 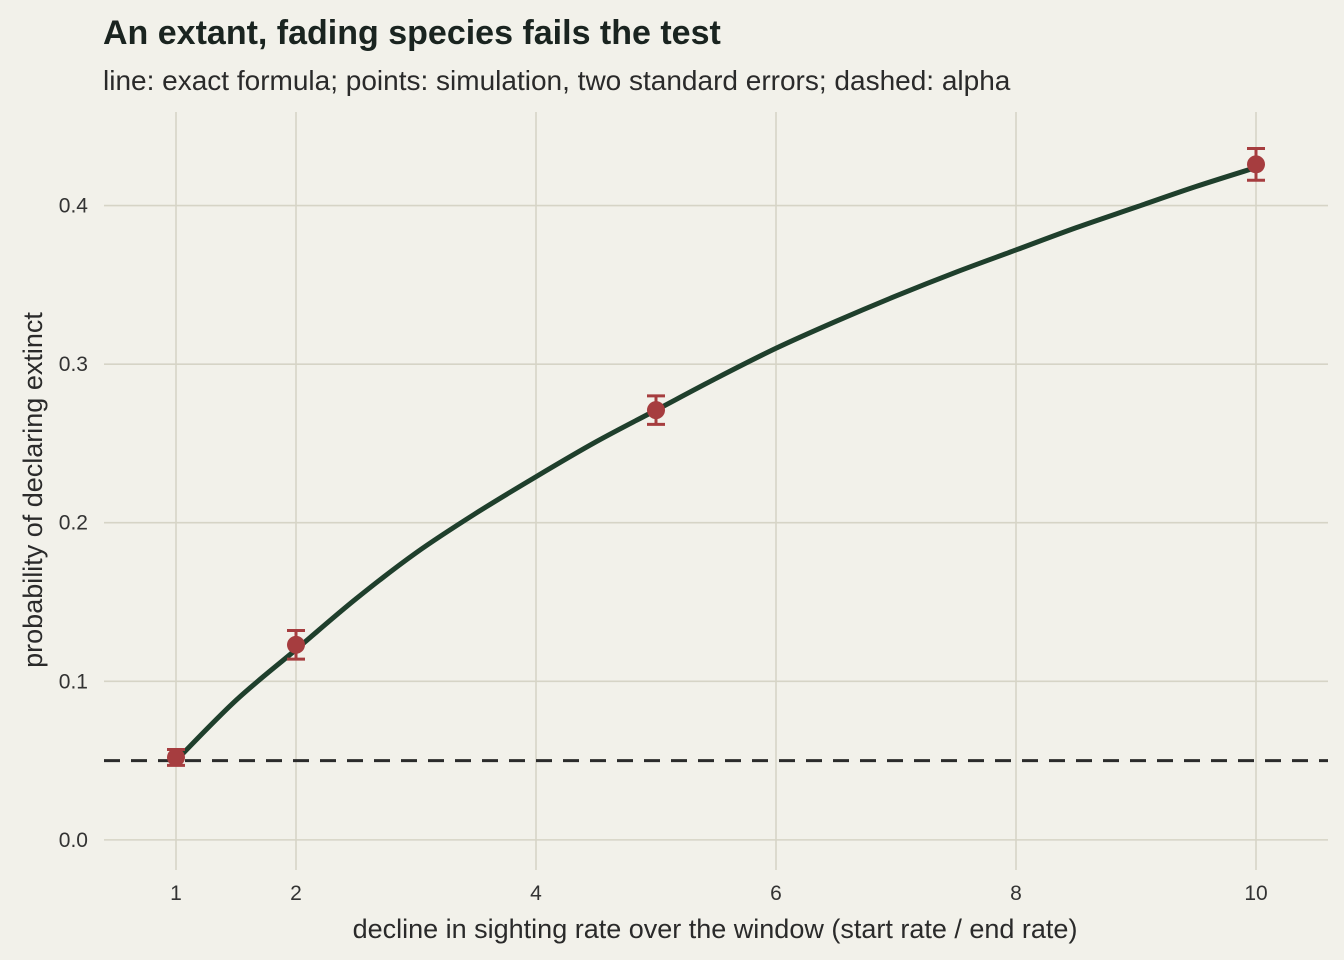 What do you see at coordinates (719, 893) in the screenshot?
I see `x-axis-ticks: 1 2 4 6 8 10` at bounding box center [719, 893].